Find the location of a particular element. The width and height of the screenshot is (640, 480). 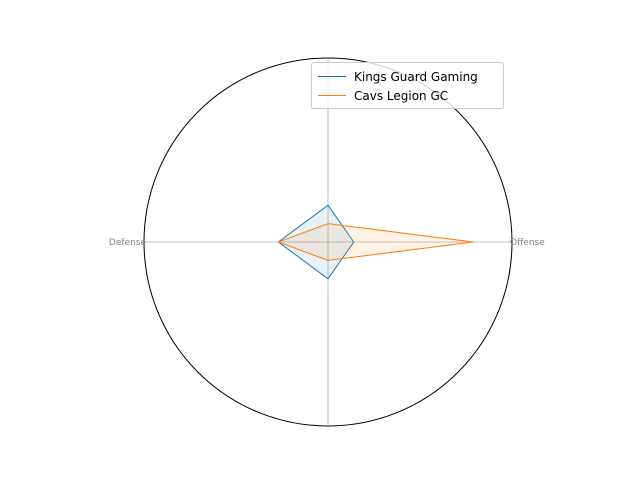

legend-label-cavs-legion: Cavs Legion GC is located at coordinates (401, 95).